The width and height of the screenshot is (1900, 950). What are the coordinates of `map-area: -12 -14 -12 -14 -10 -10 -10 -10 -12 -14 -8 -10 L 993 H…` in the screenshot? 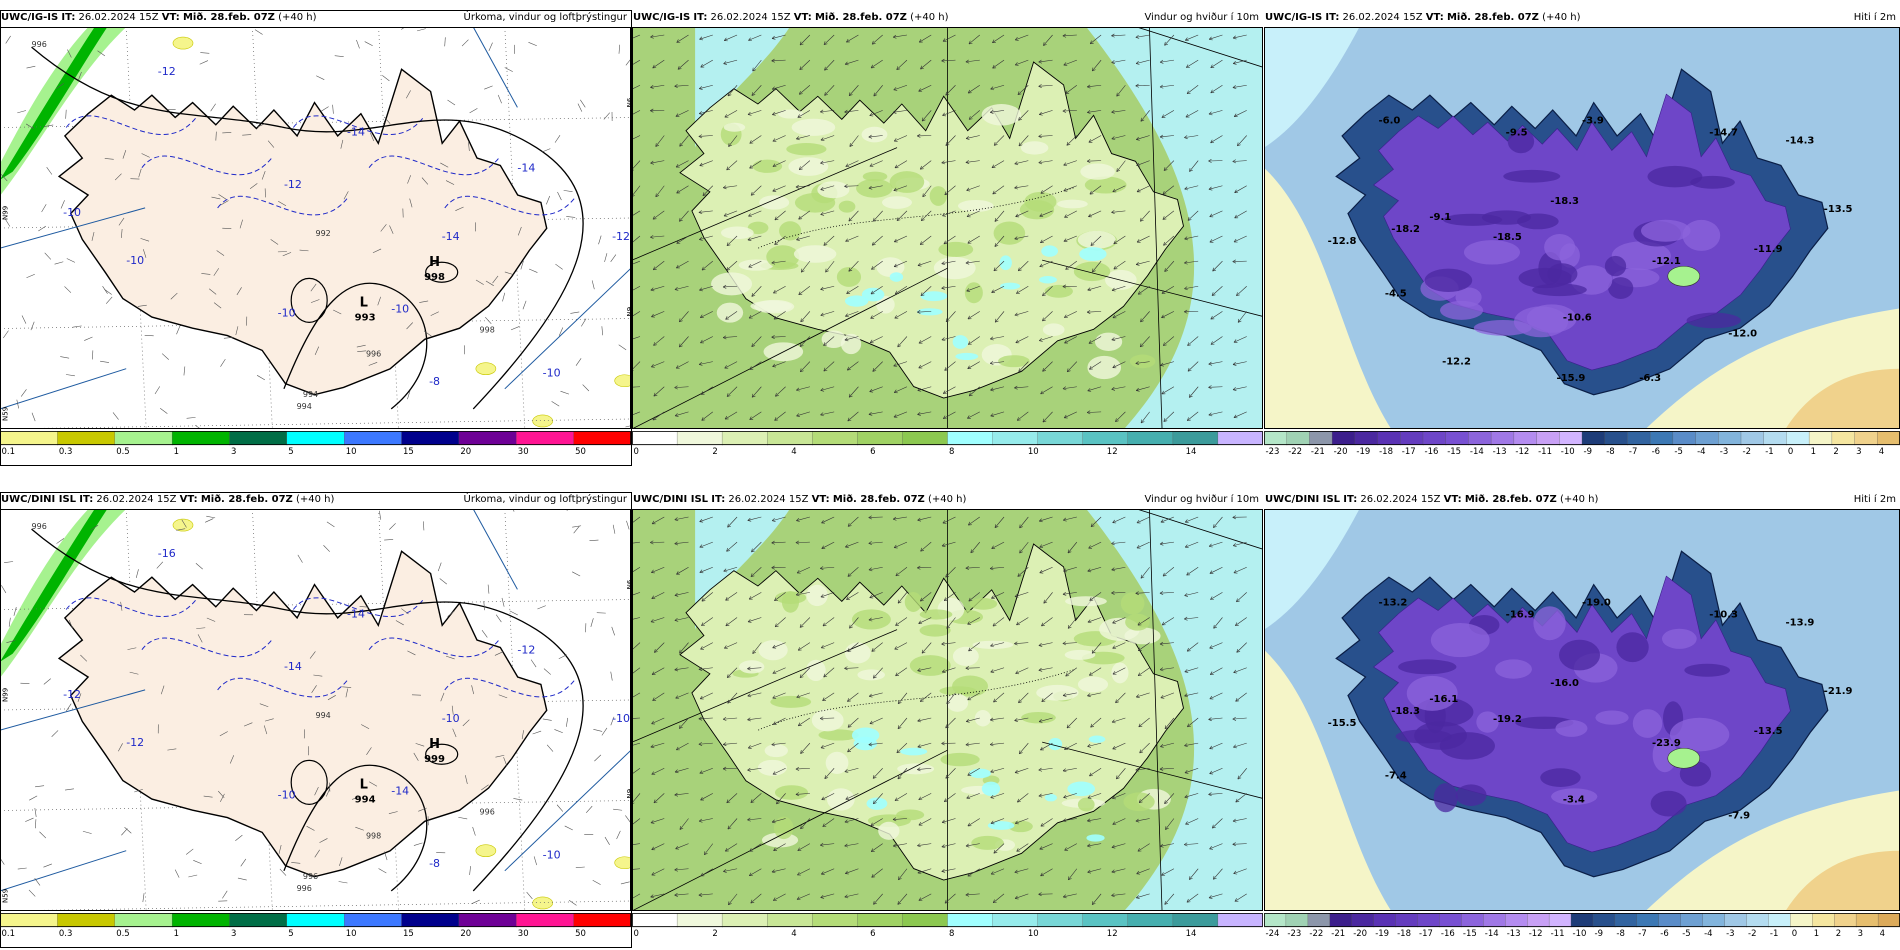 It's located at (315, 228).